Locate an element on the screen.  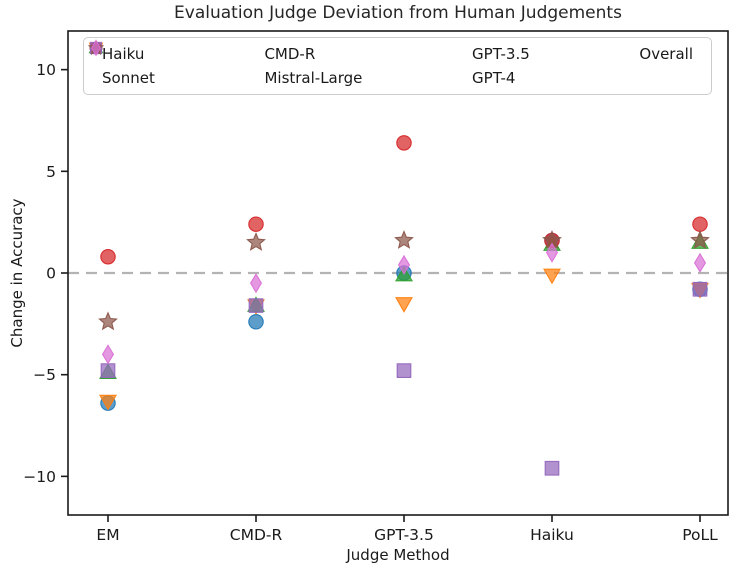
legend-label: Mistral-Large is located at coordinates (313, 77).